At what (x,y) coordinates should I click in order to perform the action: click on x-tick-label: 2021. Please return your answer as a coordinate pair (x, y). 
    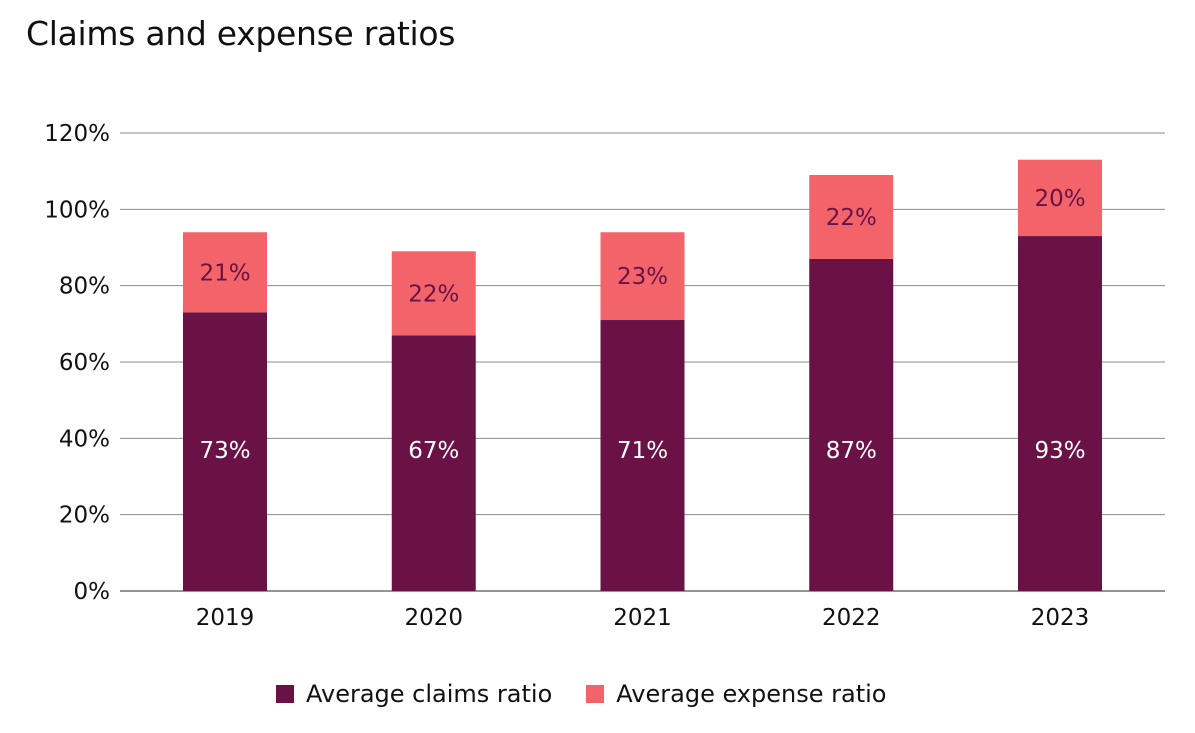
    Looking at the image, I should click on (642, 618).